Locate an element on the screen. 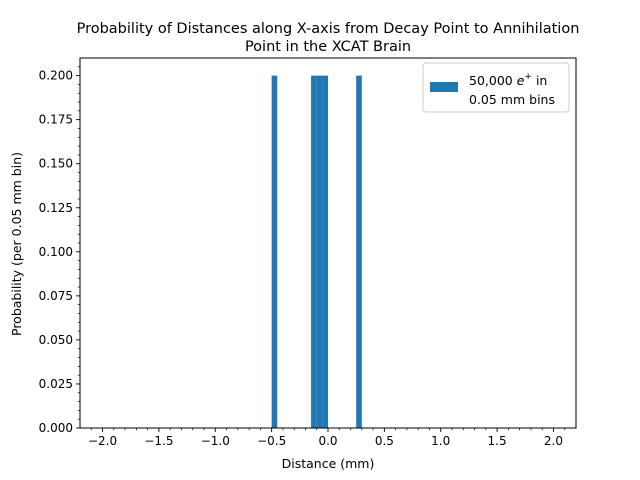 This screenshot has width=640, height=480. legend-swatch is located at coordinates (444, 87).